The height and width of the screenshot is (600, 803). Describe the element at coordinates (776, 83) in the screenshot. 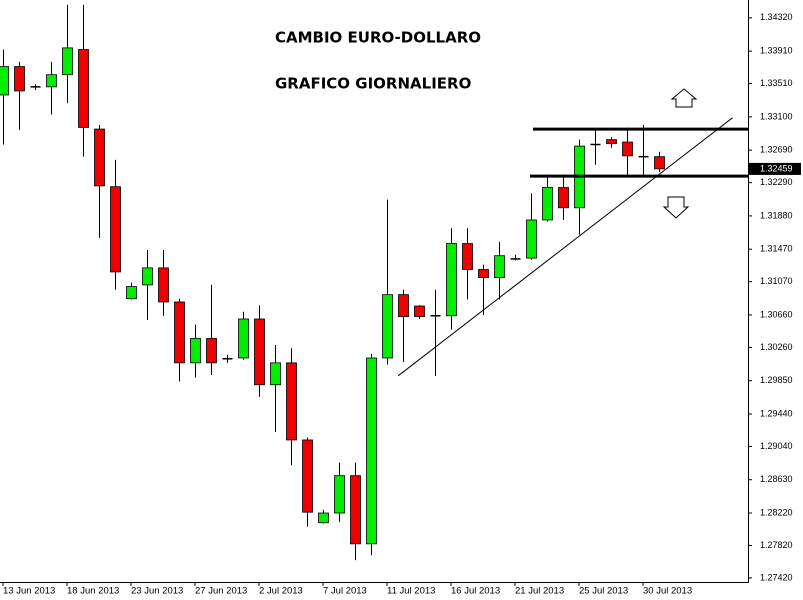

I see `y-tick-label: 1.33510` at that location.